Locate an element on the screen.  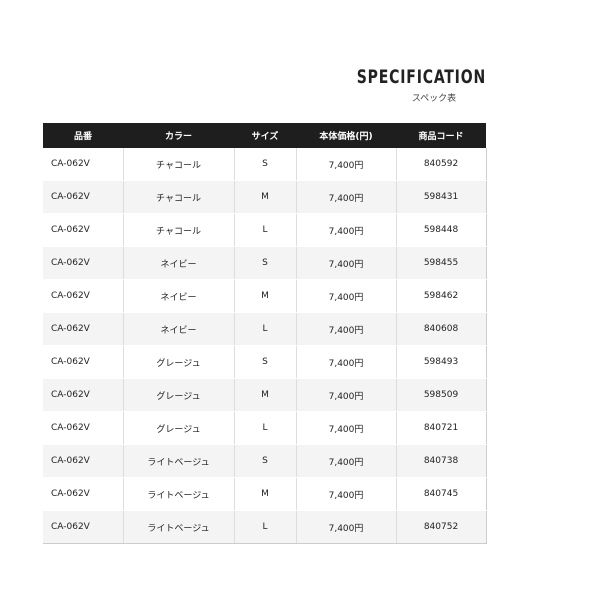
table-row: CA-062V ライトベージュ M 7,400円 840745 is located at coordinates (265, 494).